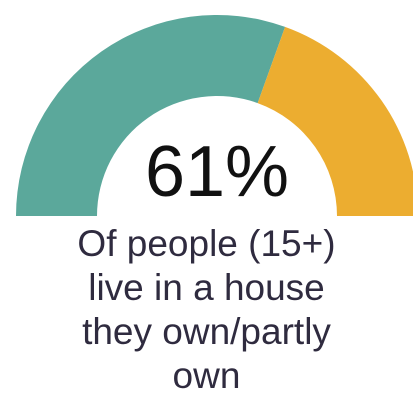  Describe the element at coordinates (206, 243) in the screenshot. I see `caption-line-1: Of people (15+)` at that location.